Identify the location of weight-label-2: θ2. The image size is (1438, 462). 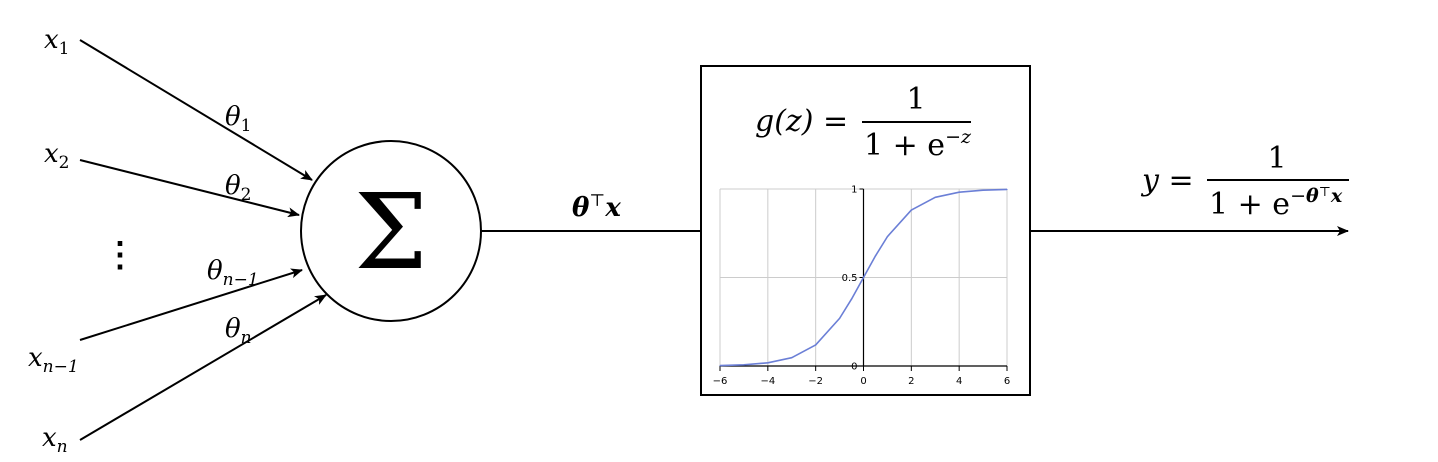
(238, 188).